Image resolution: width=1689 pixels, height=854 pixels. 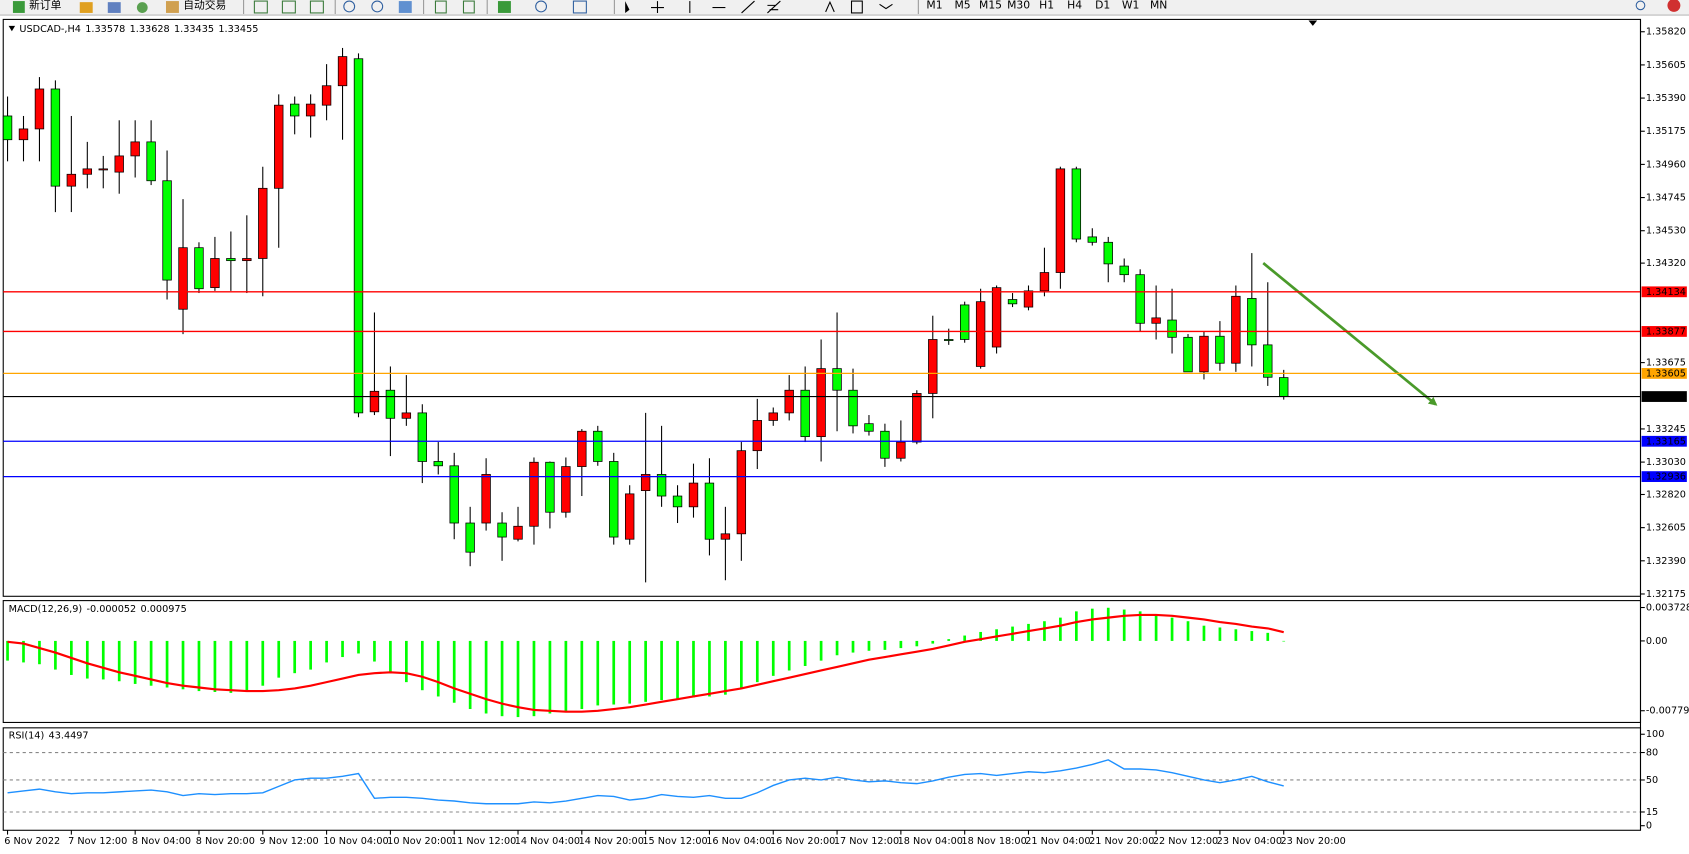 What do you see at coordinates (18, 7) in the screenshot?
I see `new-order-icon` at bounding box center [18, 7].